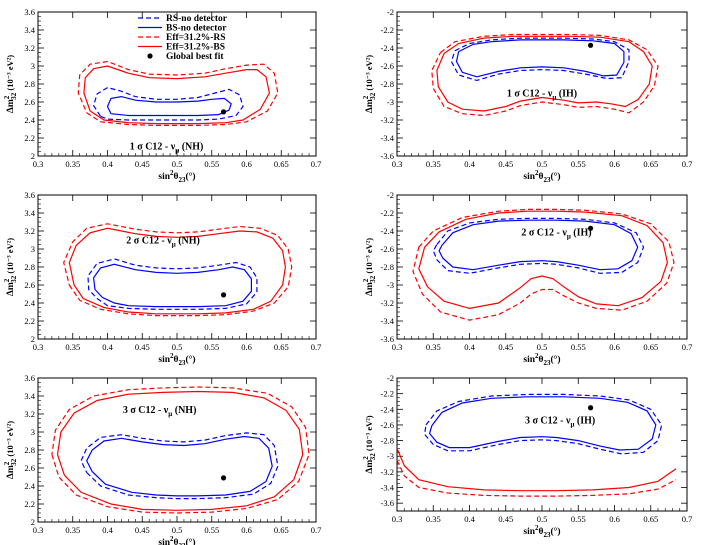  I want to click on y-axis-label: Δm232 (10⁻³ eV²), so click(10, 450).